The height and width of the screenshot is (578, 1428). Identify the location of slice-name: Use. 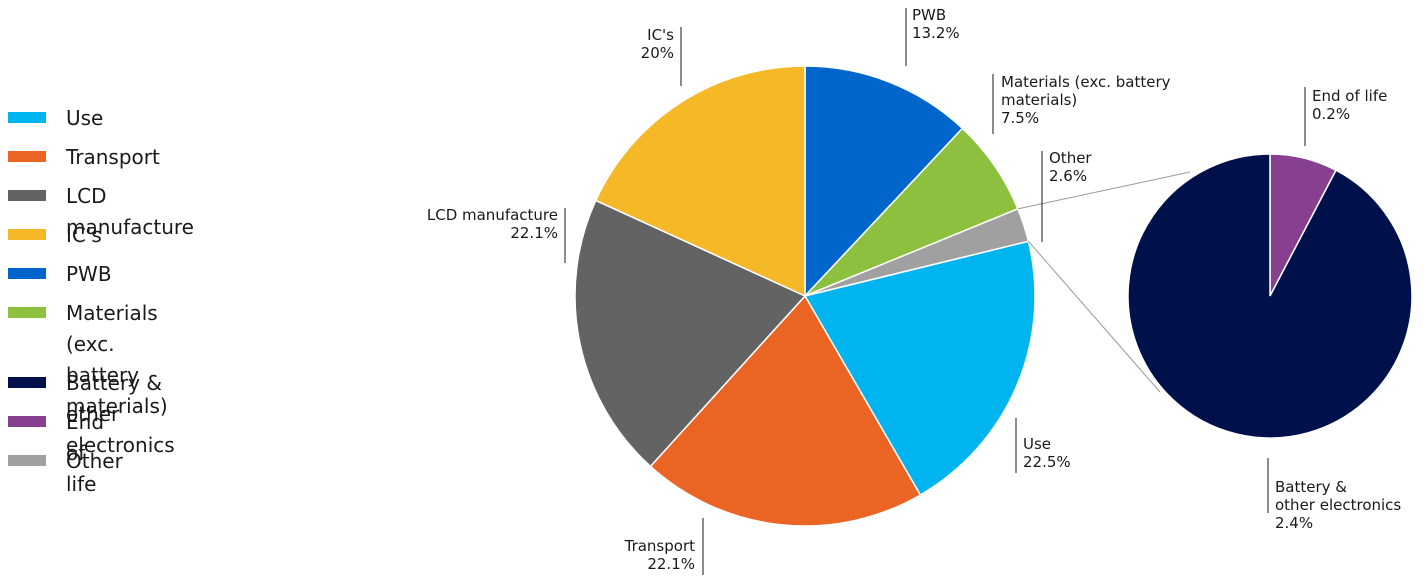
(1037, 444).